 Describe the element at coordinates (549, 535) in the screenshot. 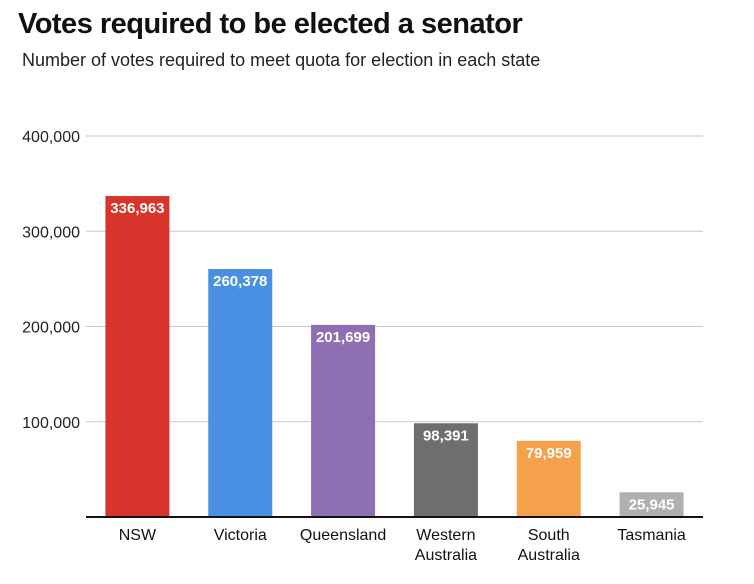

I see `x-category-label: South` at that location.